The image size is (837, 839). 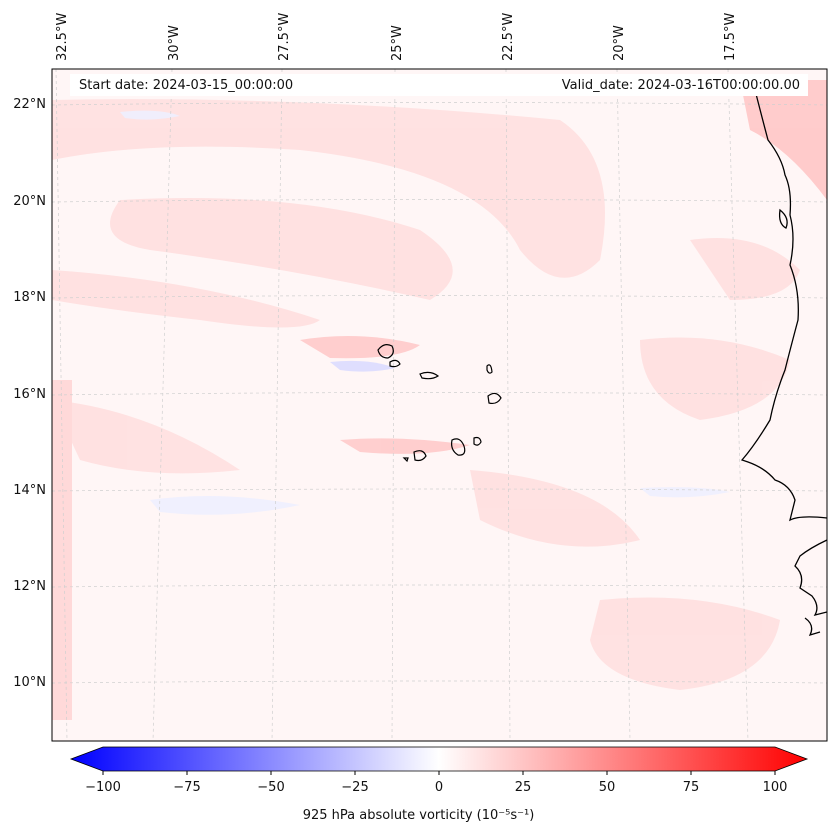 I want to click on valid-date-label: Valid_date: 2024-03-16T00:00:00.00, so click(x=680, y=85).